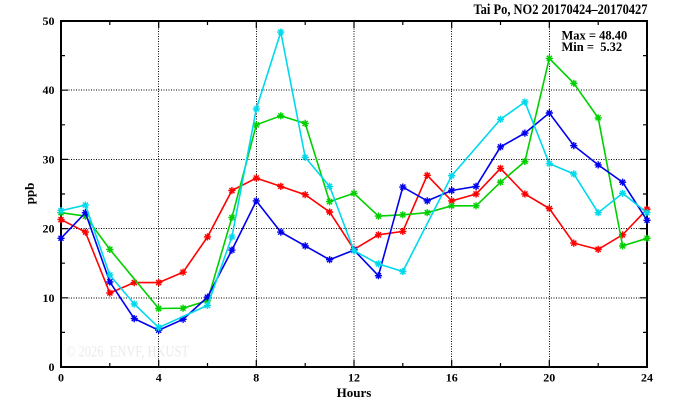 The height and width of the screenshot is (414, 674). I want to click on svg-text: Max = 48.40, so click(595, 36).